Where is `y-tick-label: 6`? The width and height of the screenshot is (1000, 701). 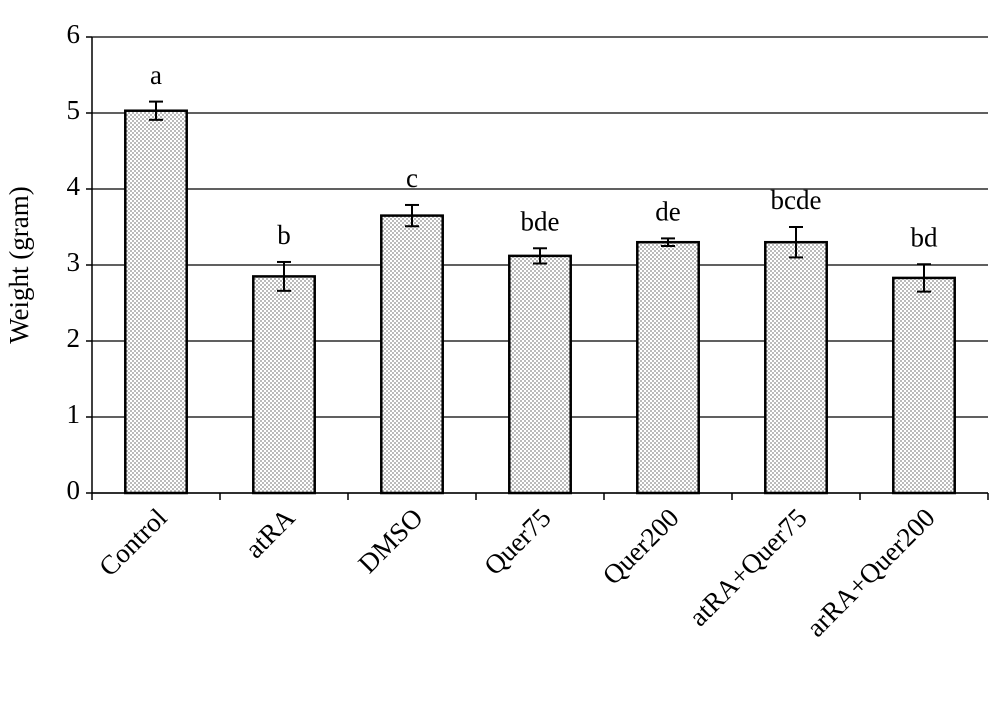 y-tick-label: 6 is located at coordinates (74, 34).